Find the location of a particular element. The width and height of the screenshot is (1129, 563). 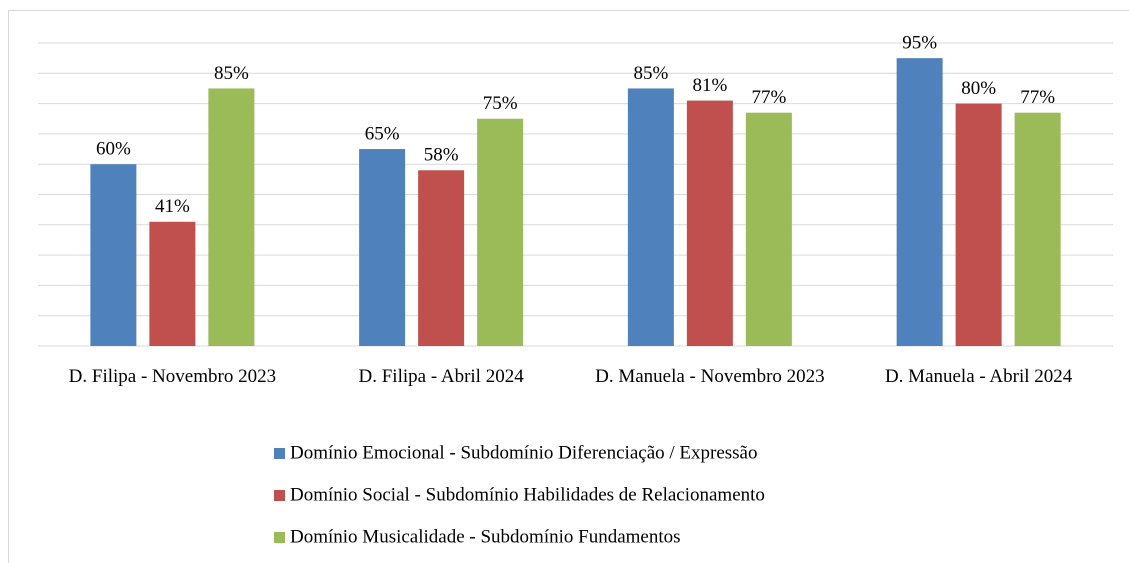

data-label: 60% is located at coordinates (113, 149).